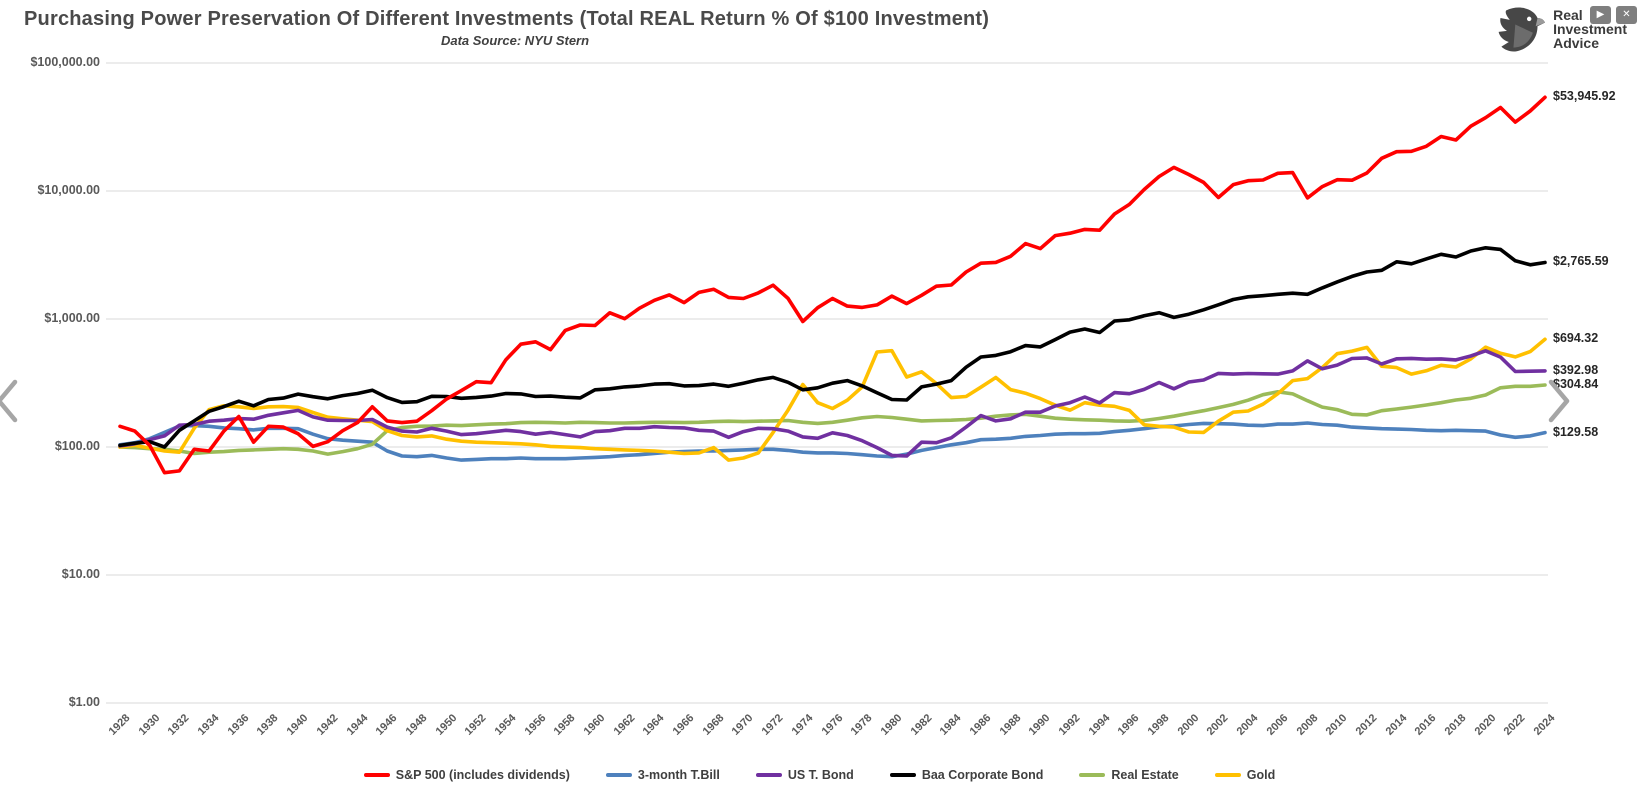  I want to click on close-button: ✕, so click(1626, 15).